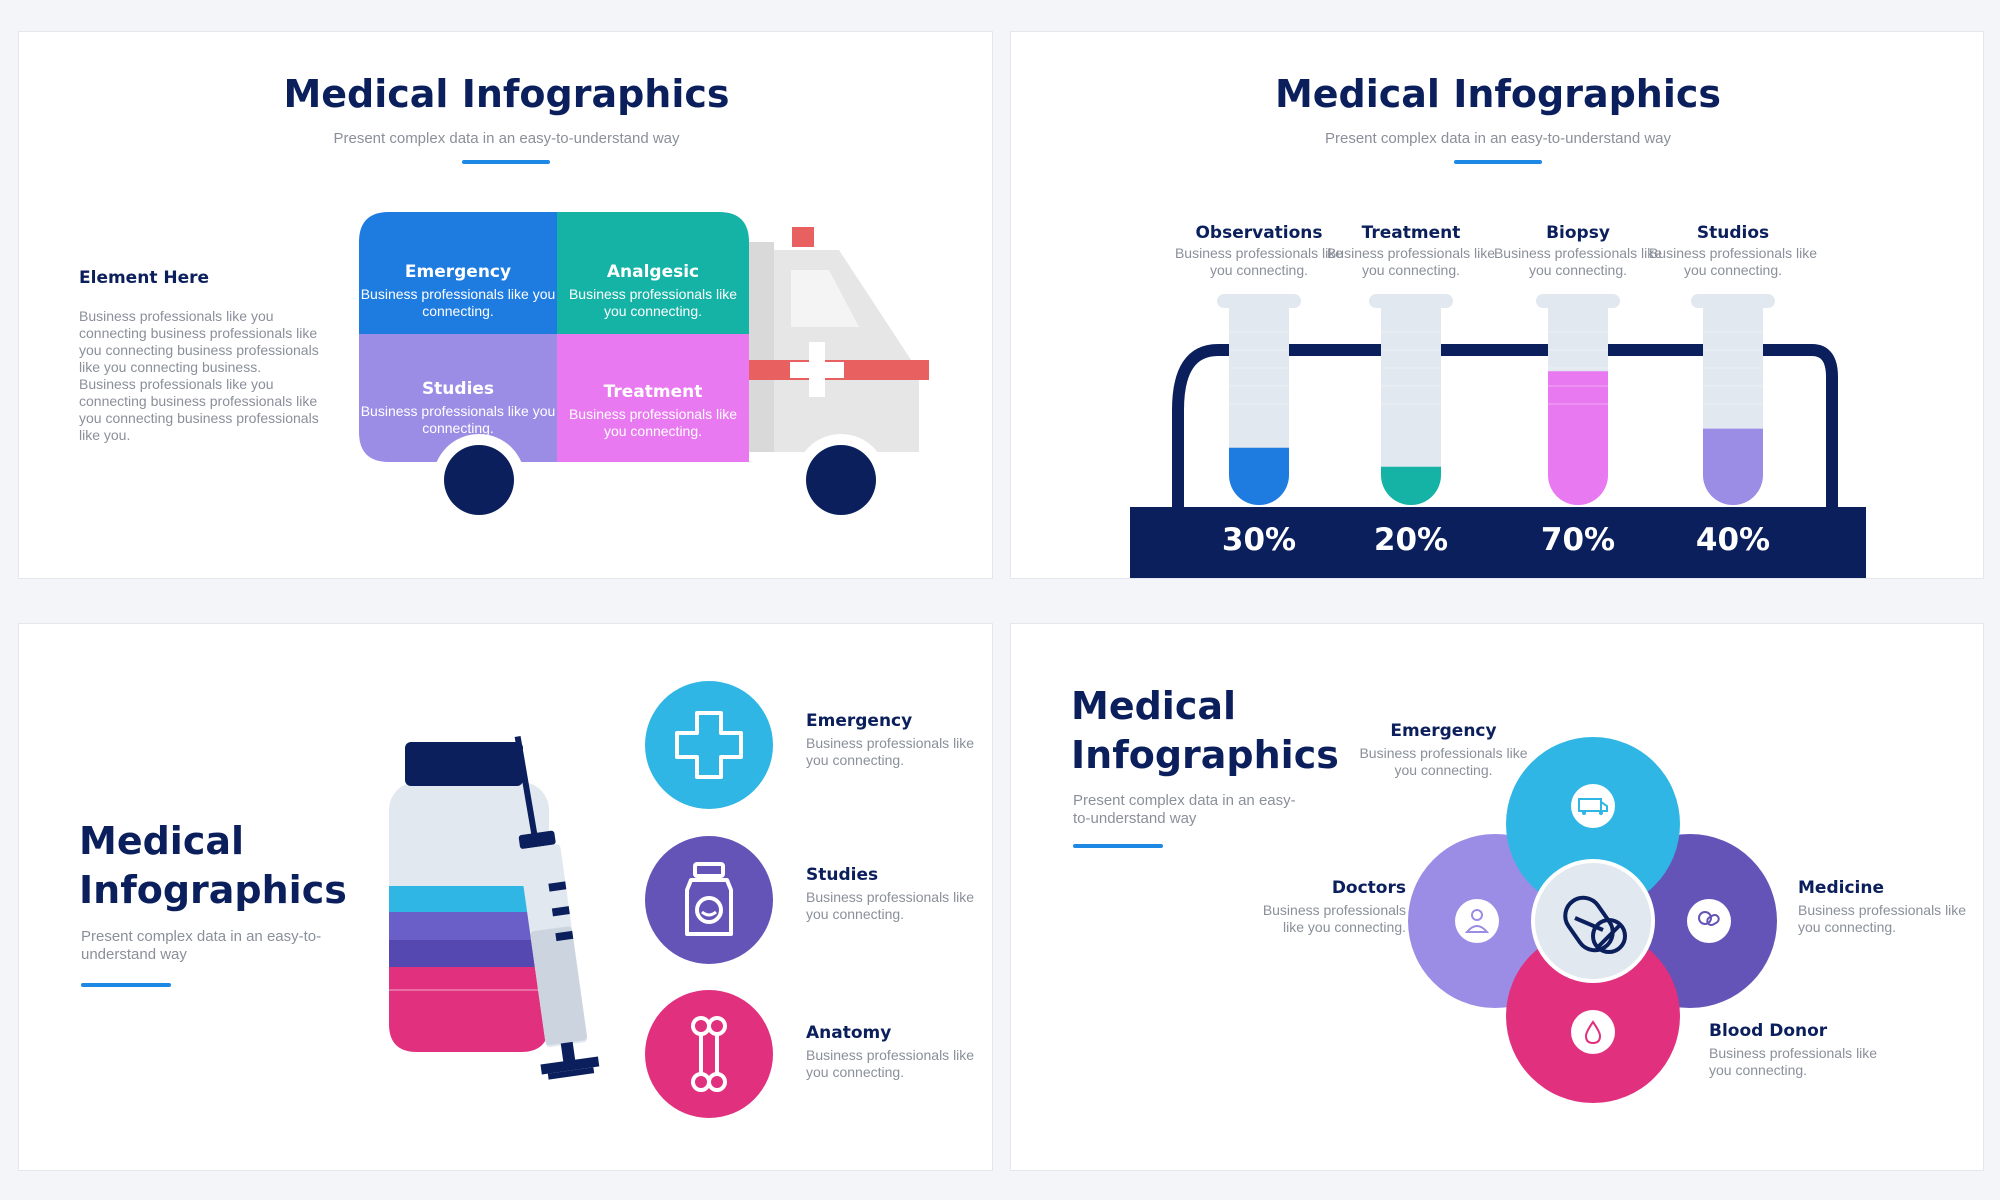 This screenshot has width=2000, height=1200. I want to click on tube-title: Biopsy, so click(1578, 233).